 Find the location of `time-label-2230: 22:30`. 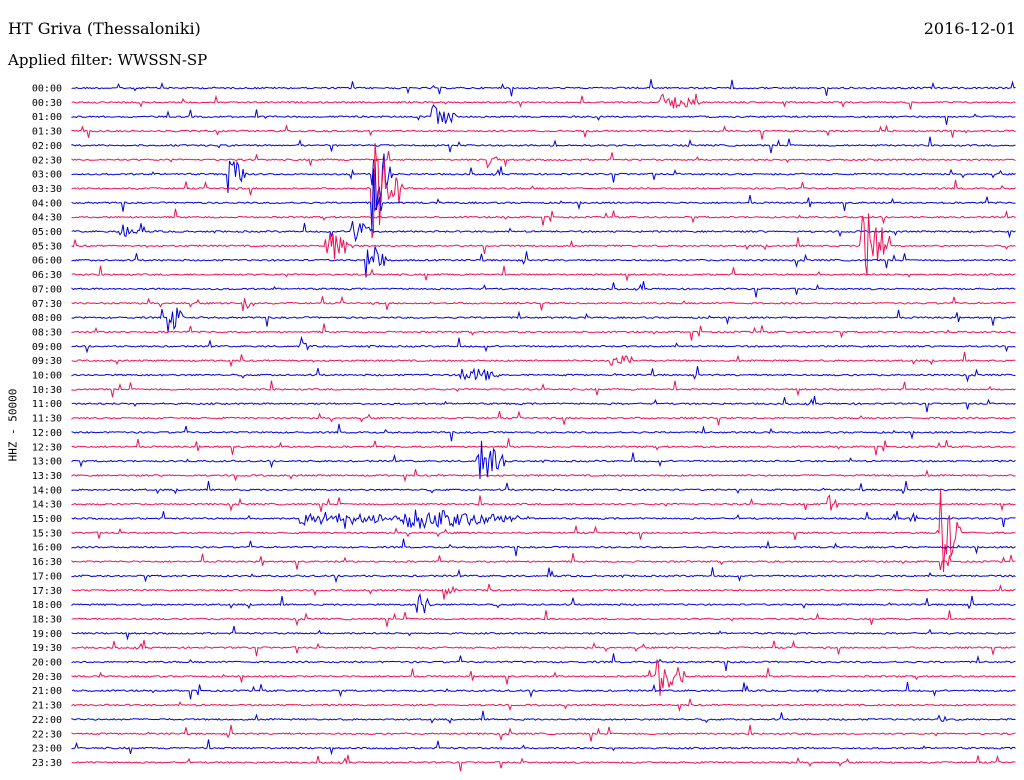

time-label-2230: 22:30 is located at coordinates (47, 734).